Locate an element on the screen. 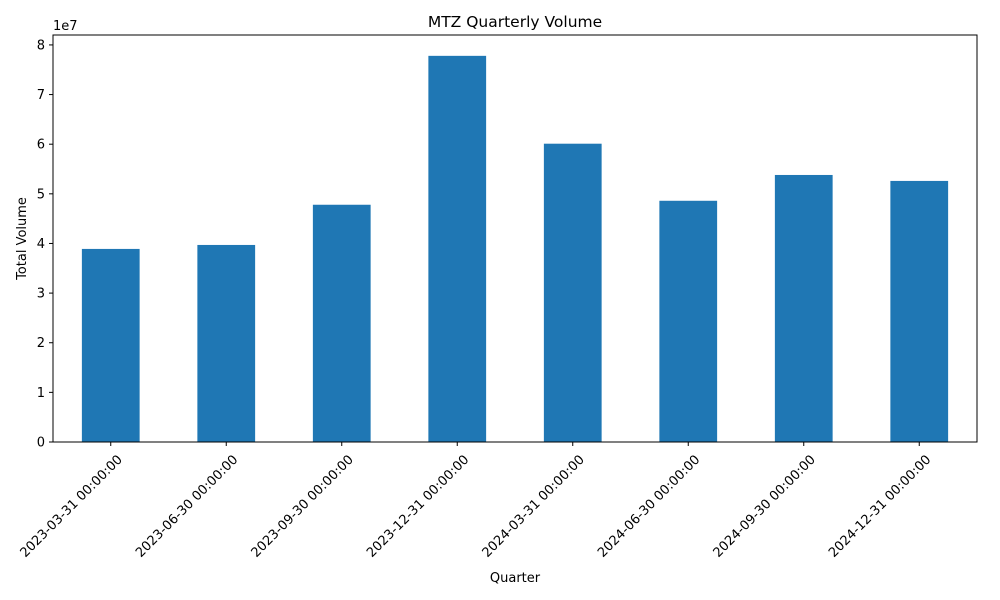  y-axis-label: Total Volume is located at coordinates (22, 239).